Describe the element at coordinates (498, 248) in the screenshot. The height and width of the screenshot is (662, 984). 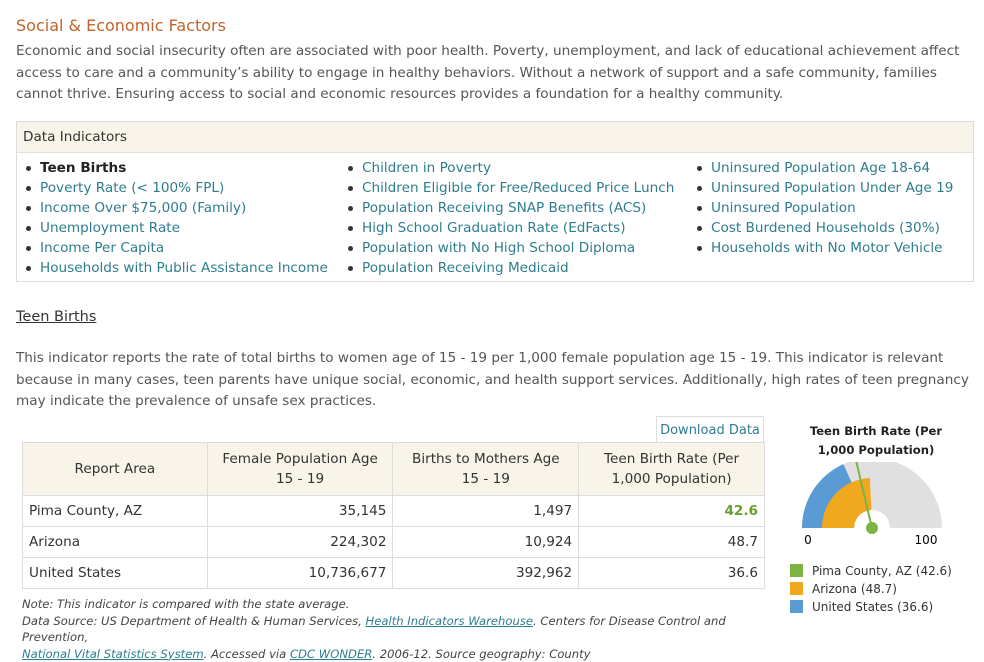
I see `indicator-link-no-diploma: Population with No High School Diploma` at that location.